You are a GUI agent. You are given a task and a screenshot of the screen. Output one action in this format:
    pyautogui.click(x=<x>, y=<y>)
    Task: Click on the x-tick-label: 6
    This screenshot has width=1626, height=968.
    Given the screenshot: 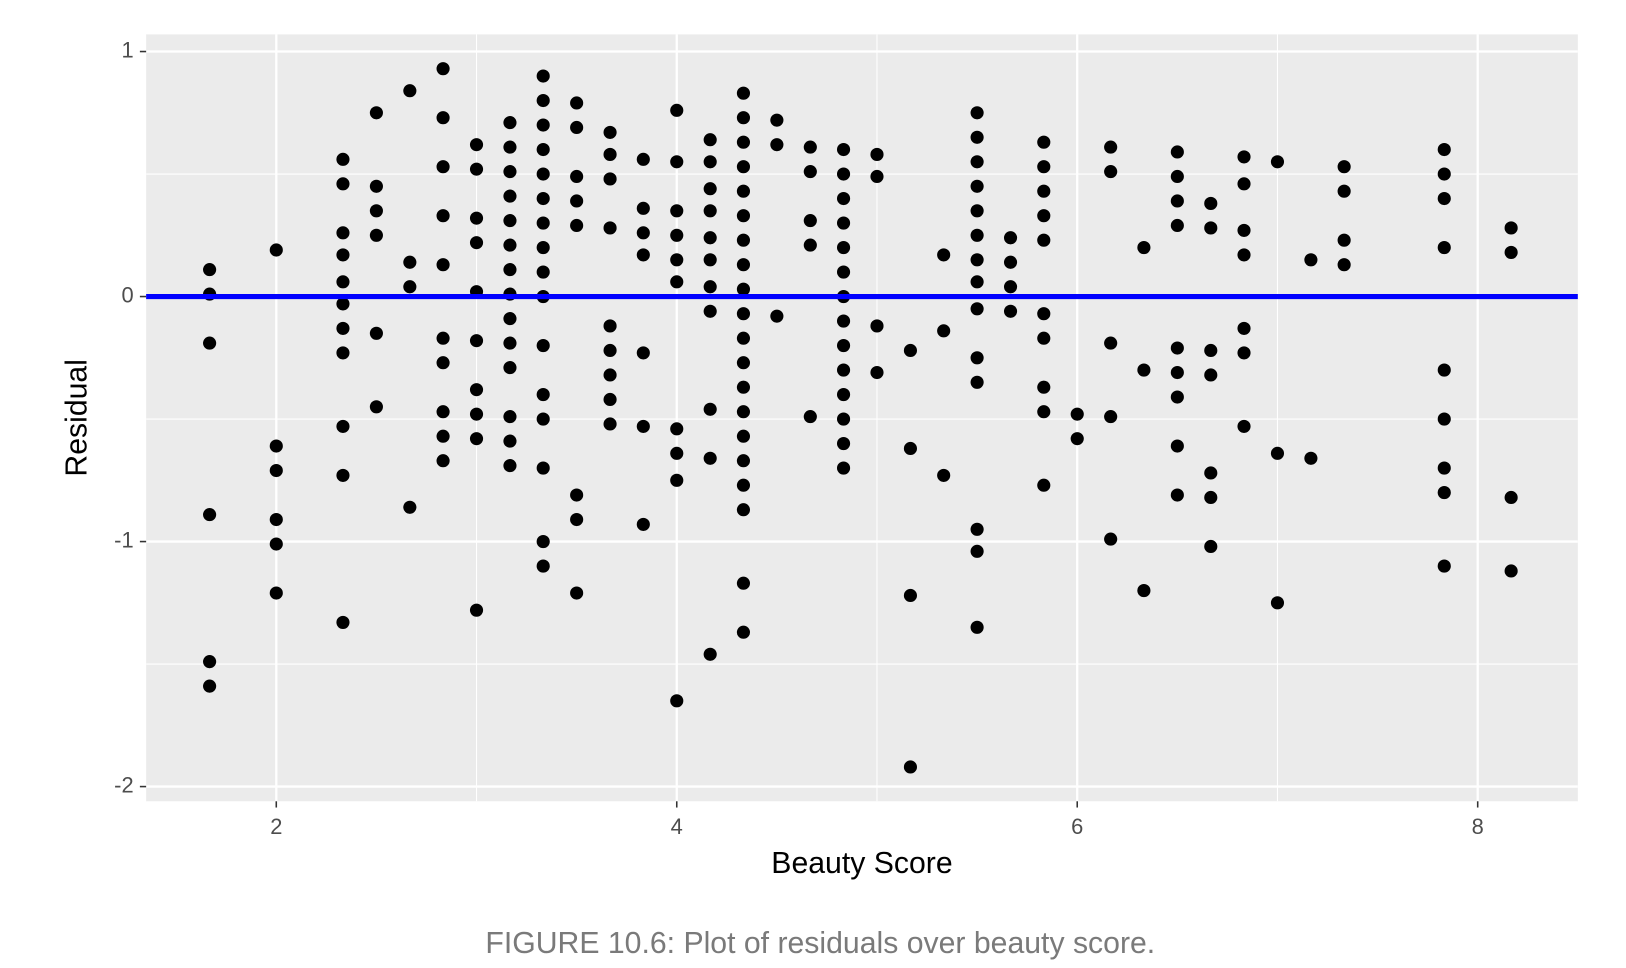 What is the action you would take?
    pyautogui.click(x=1077, y=826)
    